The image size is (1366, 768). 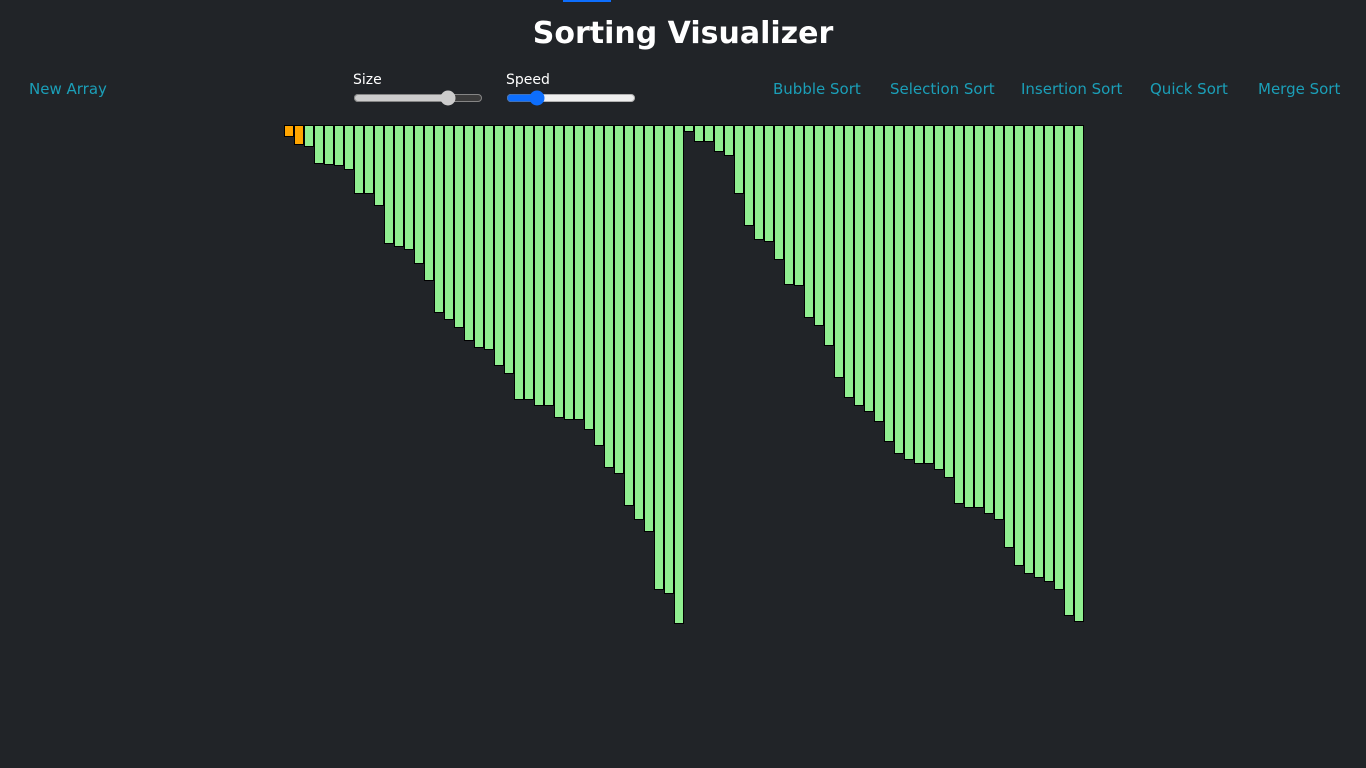 What do you see at coordinates (367, 80) in the screenshot?
I see `size-label: Size` at bounding box center [367, 80].